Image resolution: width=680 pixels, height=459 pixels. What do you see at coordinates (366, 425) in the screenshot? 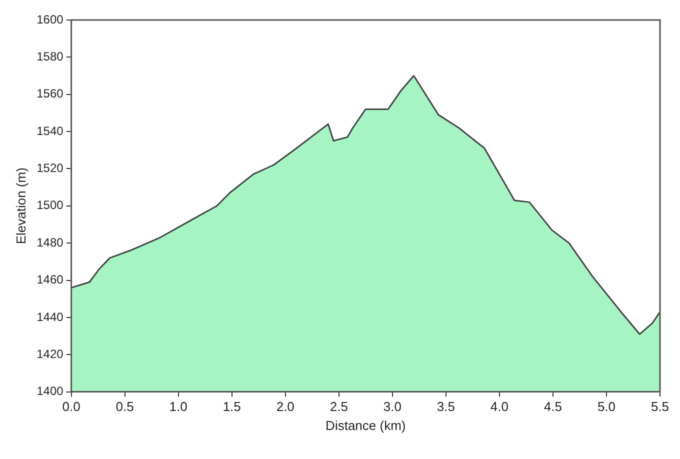
I see `x-axis-title: Distance (km)` at bounding box center [366, 425].